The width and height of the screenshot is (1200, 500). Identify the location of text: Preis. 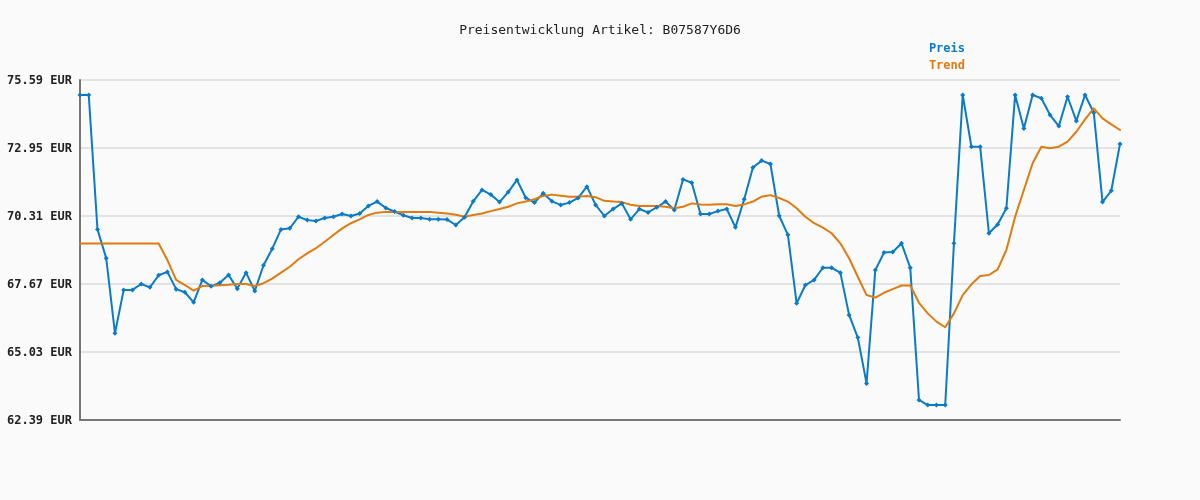
(946, 48).